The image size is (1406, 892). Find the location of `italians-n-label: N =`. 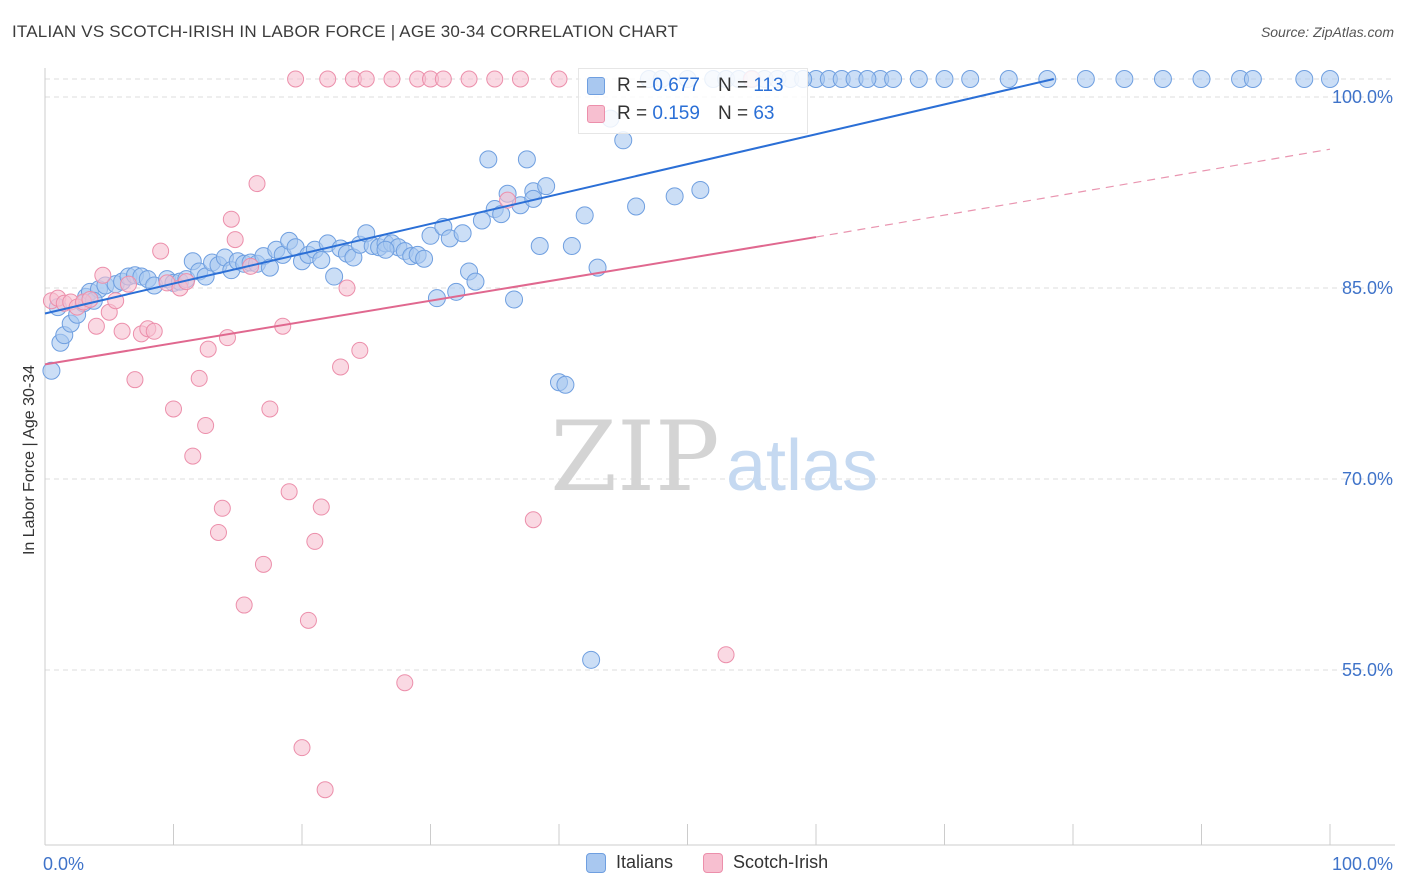

italians-n-label: N = is located at coordinates (733, 85).